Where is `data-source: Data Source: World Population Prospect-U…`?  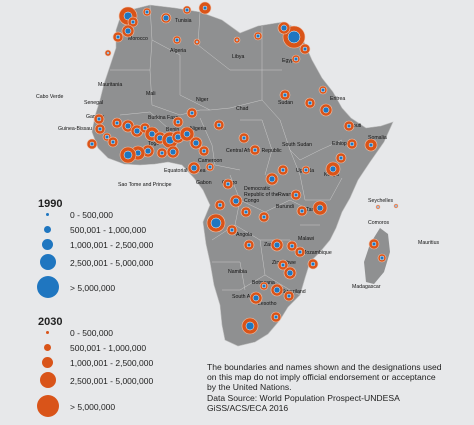
data-source: Data Source: World Population Prospect-U… is located at coordinates (303, 397).